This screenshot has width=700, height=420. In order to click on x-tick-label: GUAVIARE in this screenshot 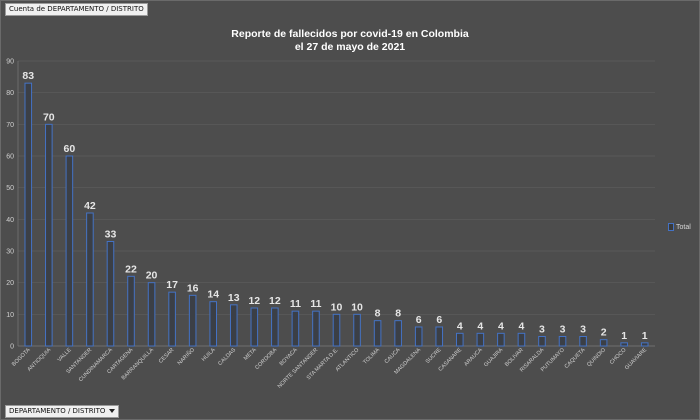, I will do `click(636, 359)`.